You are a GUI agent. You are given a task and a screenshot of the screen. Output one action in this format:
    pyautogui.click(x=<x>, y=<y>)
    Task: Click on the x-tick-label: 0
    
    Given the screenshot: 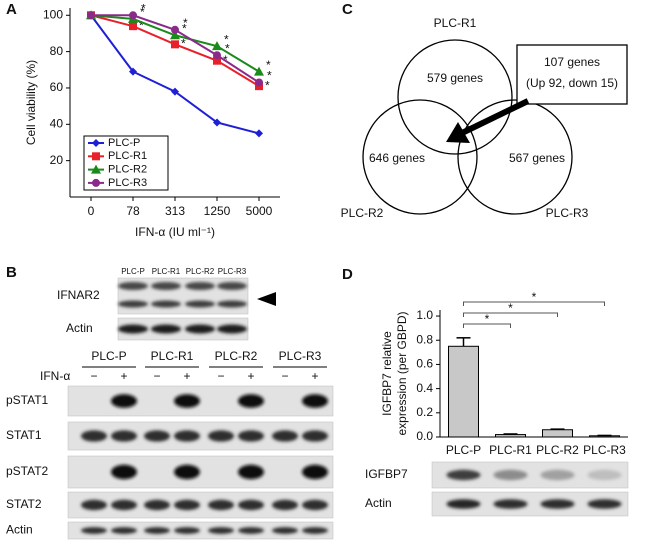 What is the action you would take?
    pyautogui.click(x=91, y=211)
    